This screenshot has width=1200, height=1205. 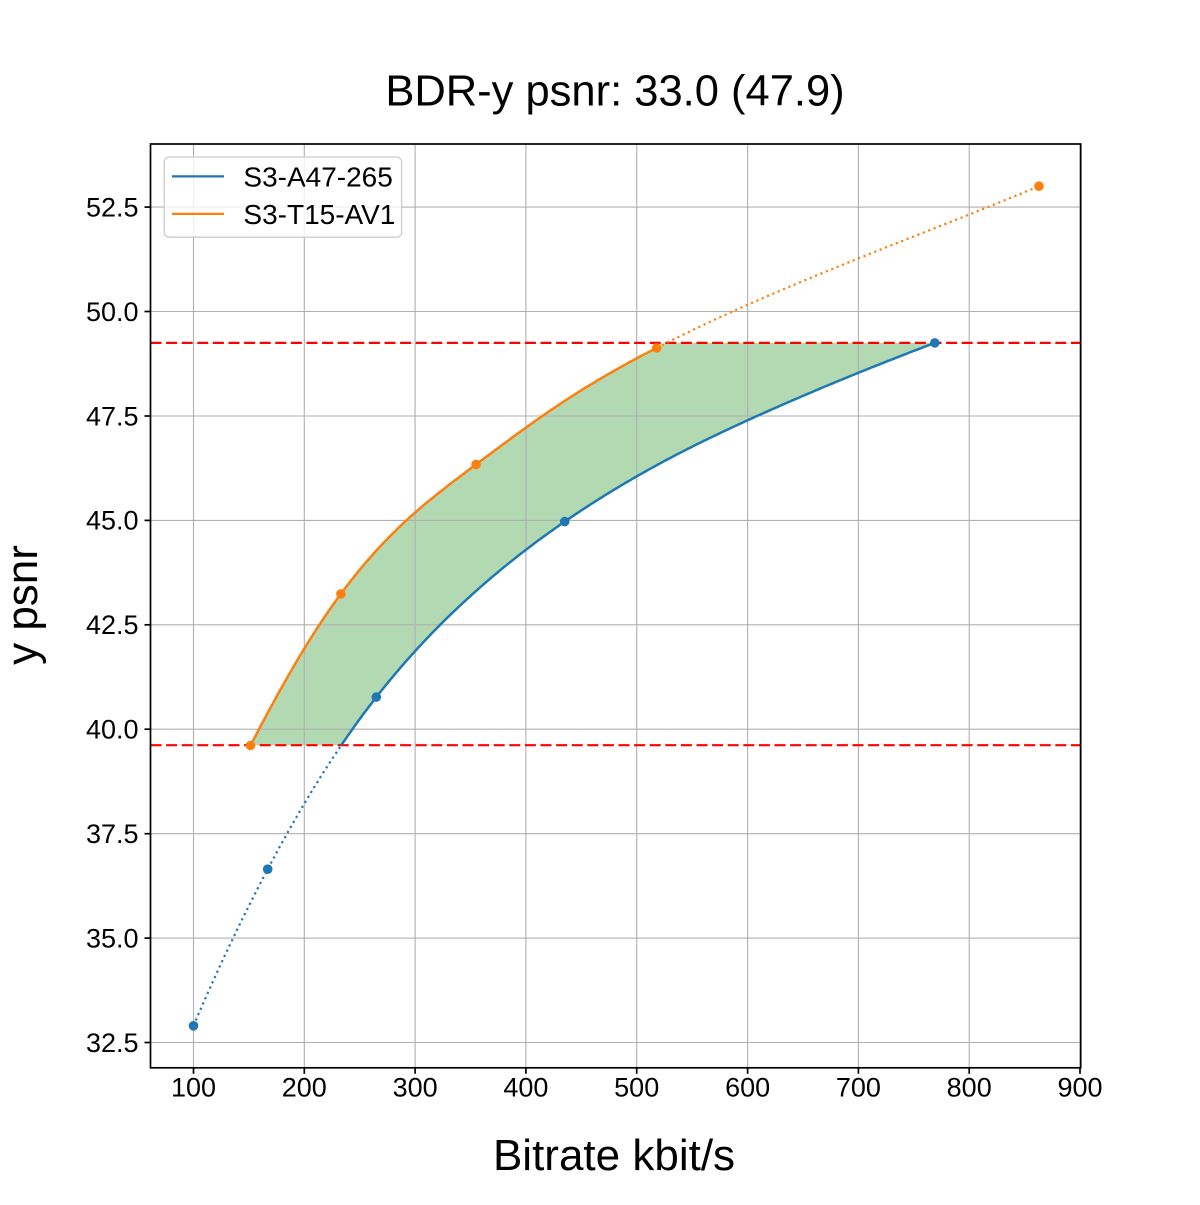 I want to click on svg-text: 800, so click(x=969, y=1088).